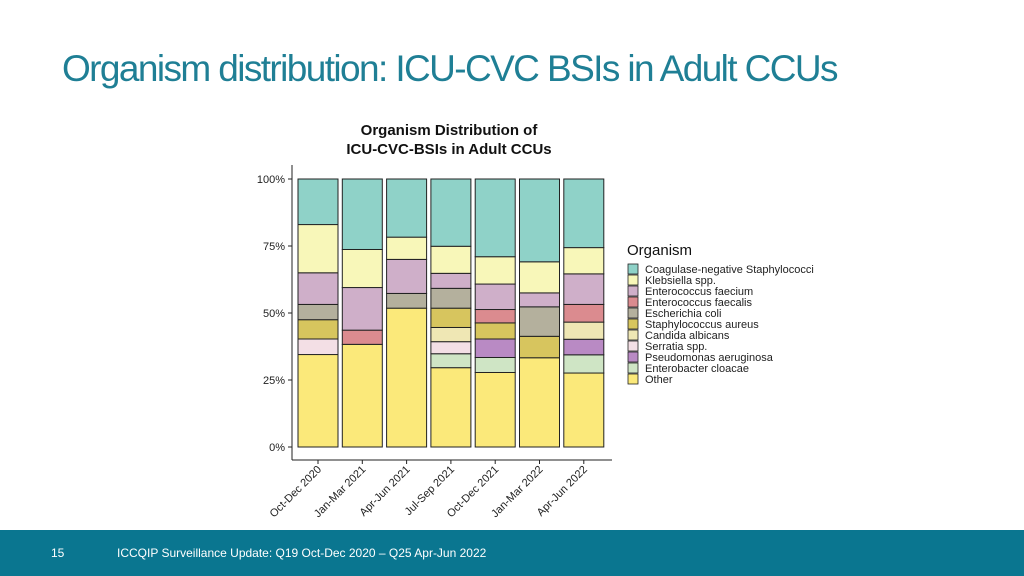 This screenshot has width=1024, height=576. I want to click on chart-title-line: Organism Distribution of, so click(450, 130).